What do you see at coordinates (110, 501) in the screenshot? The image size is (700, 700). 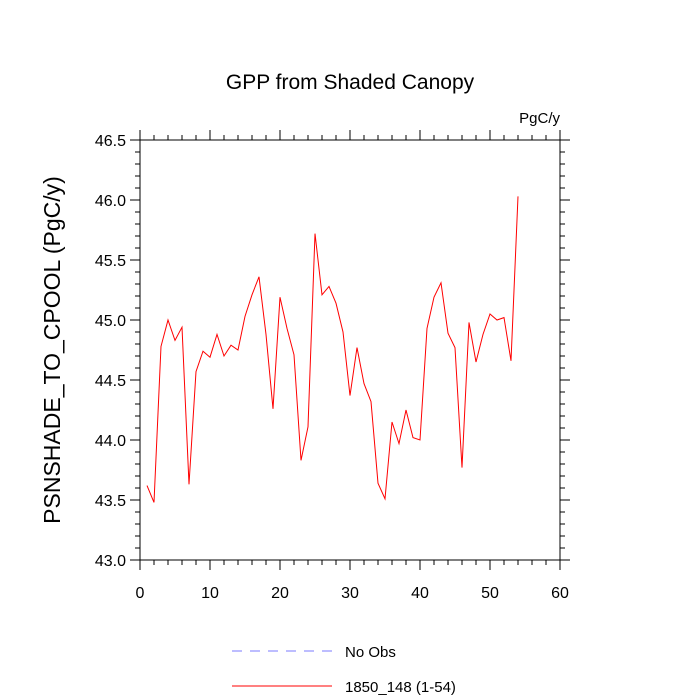 I see `y-tick-label: 43.5` at bounding box center [110, 501].